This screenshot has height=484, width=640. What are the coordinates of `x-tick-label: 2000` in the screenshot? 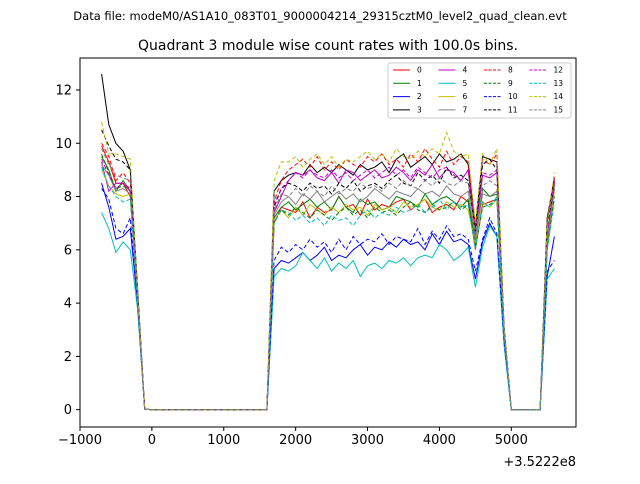 It's located at (295, 440).